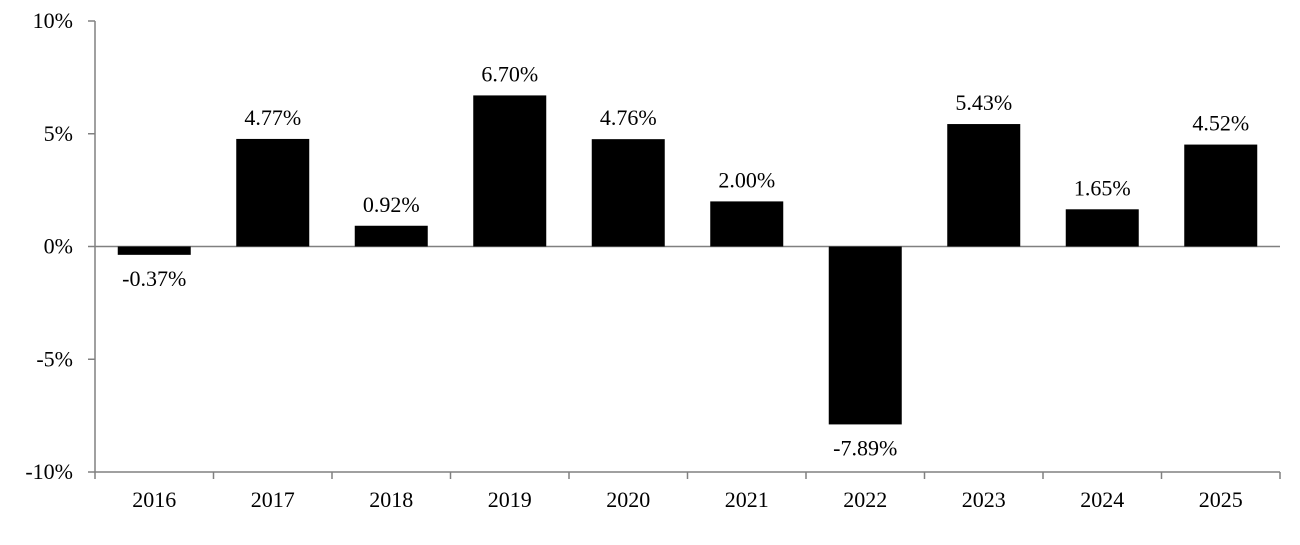 The image size is (1300, 545). I want to click on bar-2022, so click(865, 335).